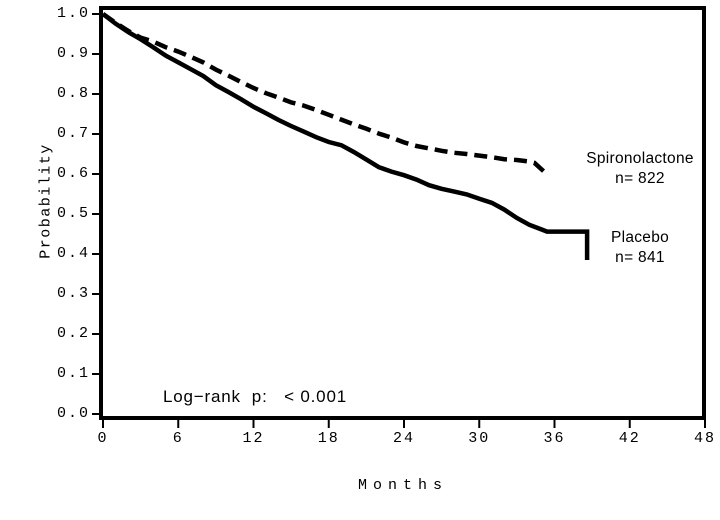 The image size is (720, 520). What do you see at coordinates (640, 178) in the screenshot?
I see `series-n-spironolactone: n= 822` at bounding box center [640, 178].